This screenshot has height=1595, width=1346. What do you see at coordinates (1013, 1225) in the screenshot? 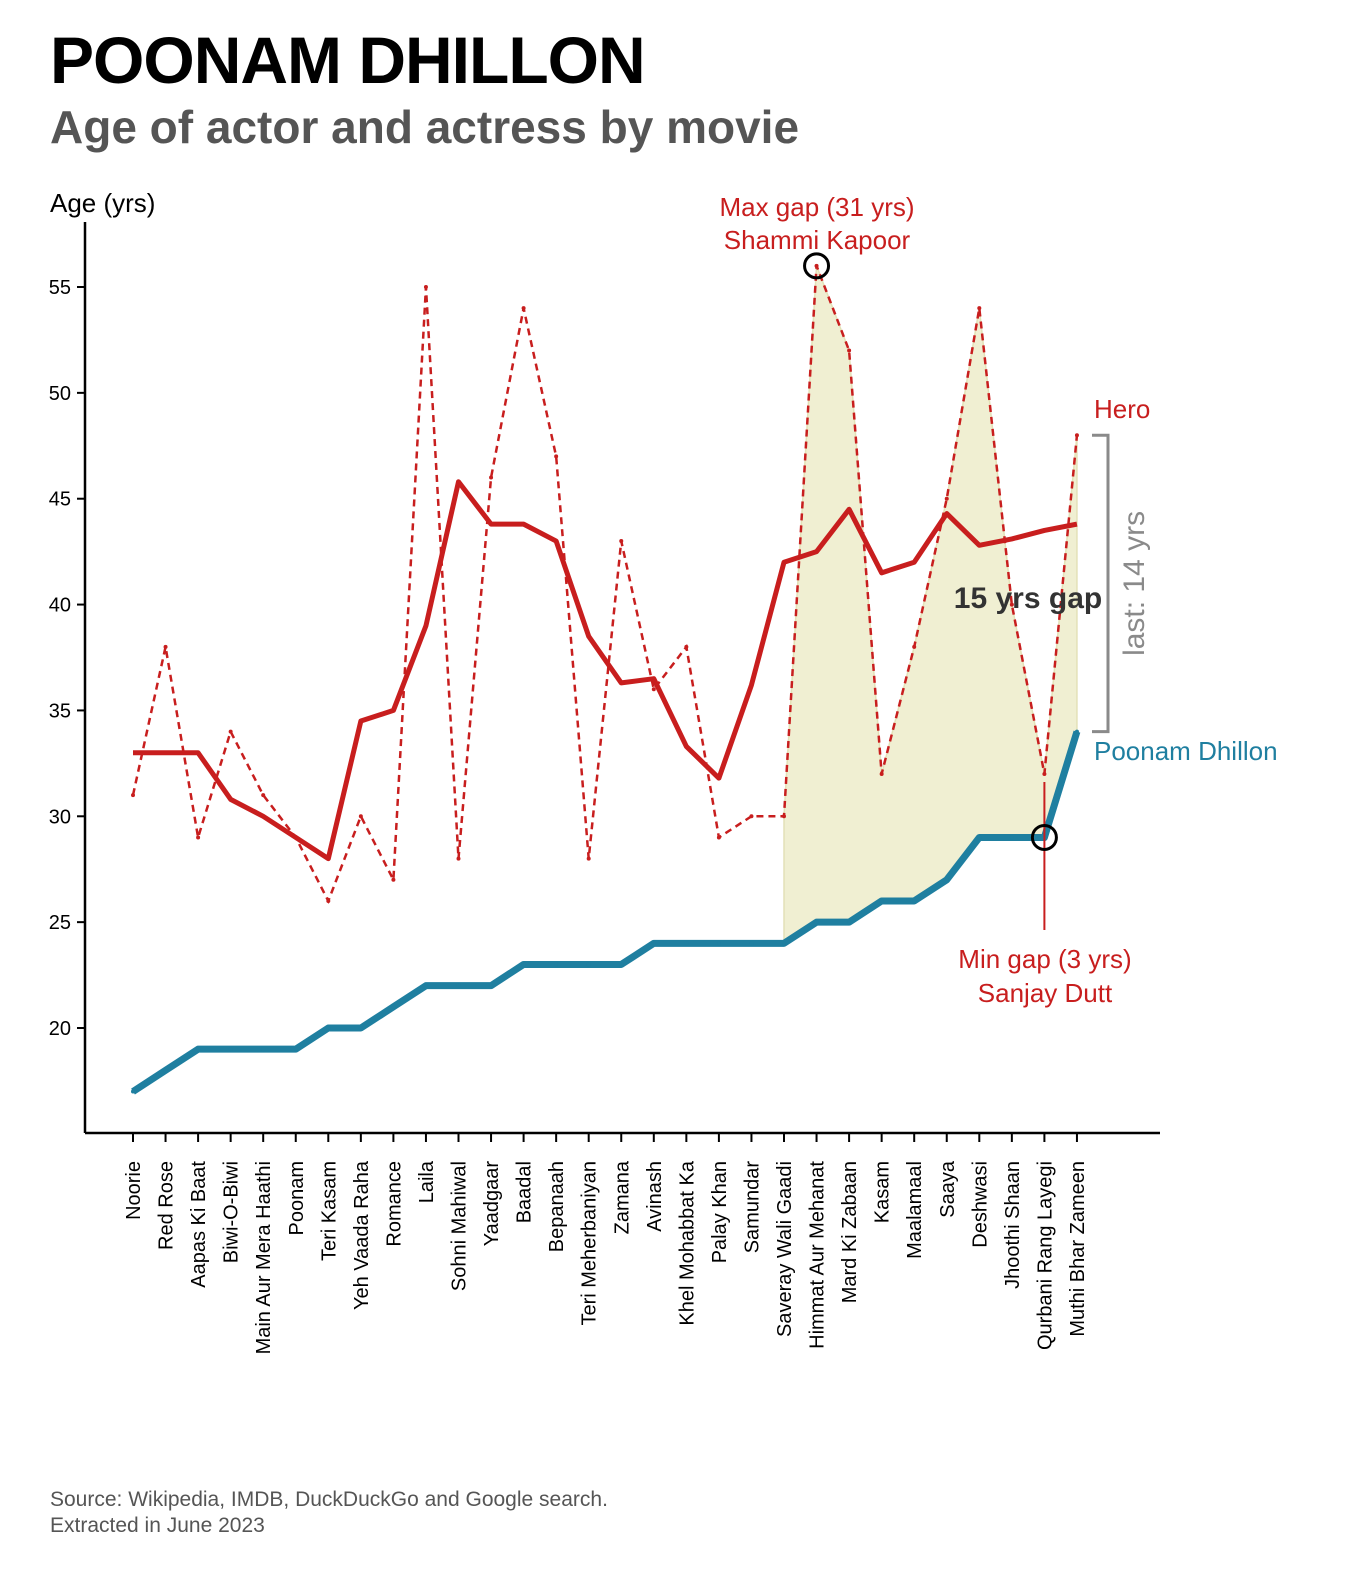
I see `x-tick-label: Jhoothi Shaan` at bounding box center [1013, 1225].